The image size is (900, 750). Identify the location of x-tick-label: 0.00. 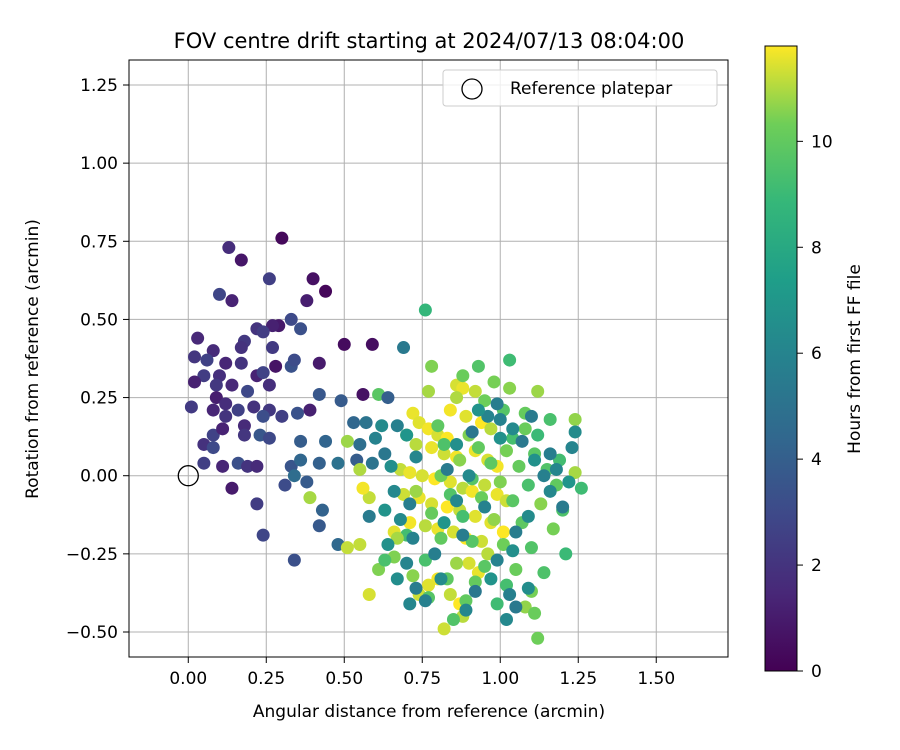
(188, 679).